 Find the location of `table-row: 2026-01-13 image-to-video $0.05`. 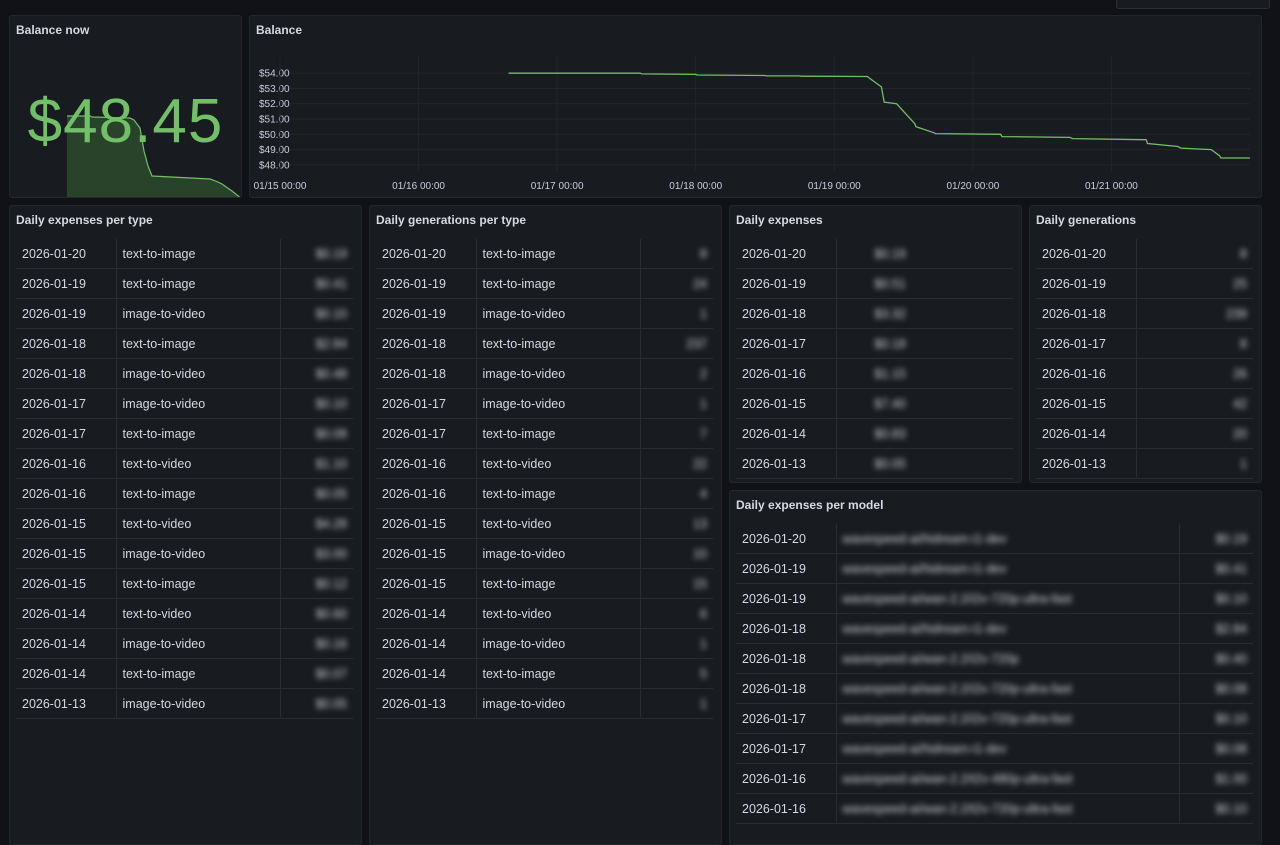

table-row: 2026-01-13 image-to-video $0.05 is located at coordinates (184, 703).